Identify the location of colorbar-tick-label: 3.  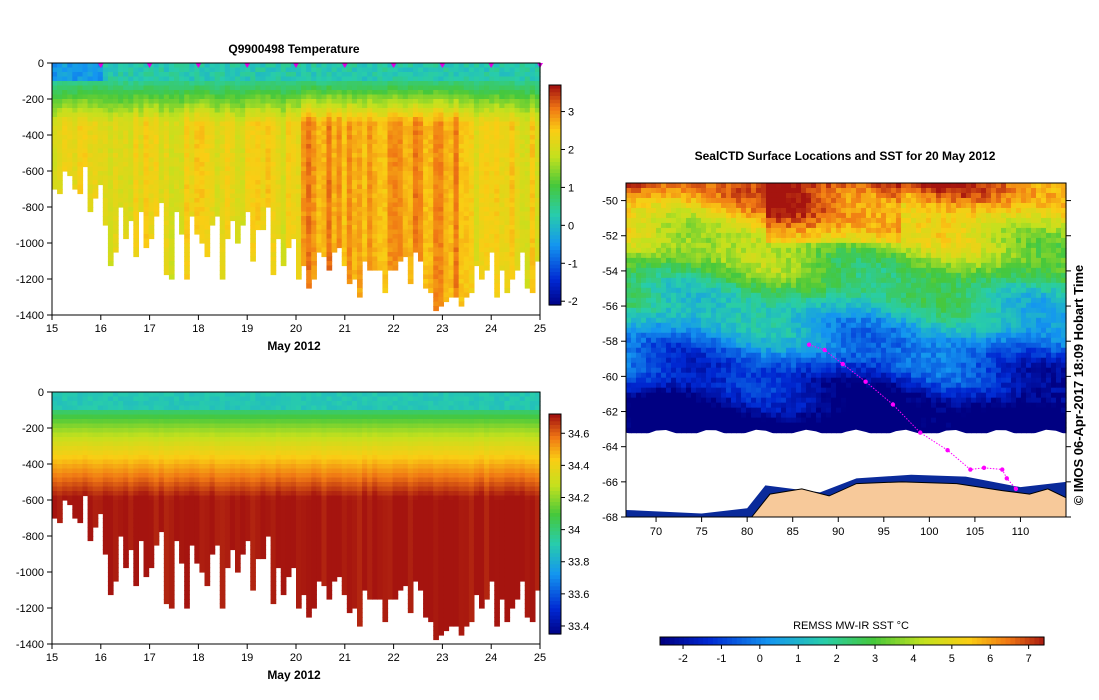
(571, 113).